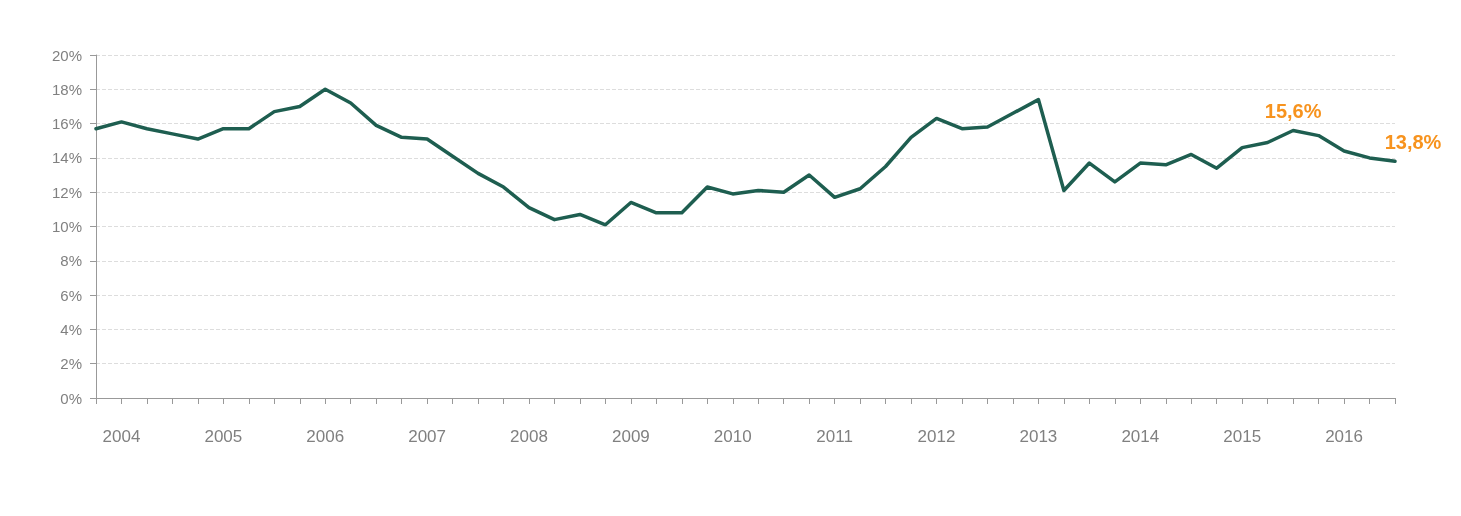 This screenshot has height=516, width=1461. What do you see at coordinates (1413, 142) in the screenshot?
I see `data-label: 13,8%` at bounding box center [1413, 142].